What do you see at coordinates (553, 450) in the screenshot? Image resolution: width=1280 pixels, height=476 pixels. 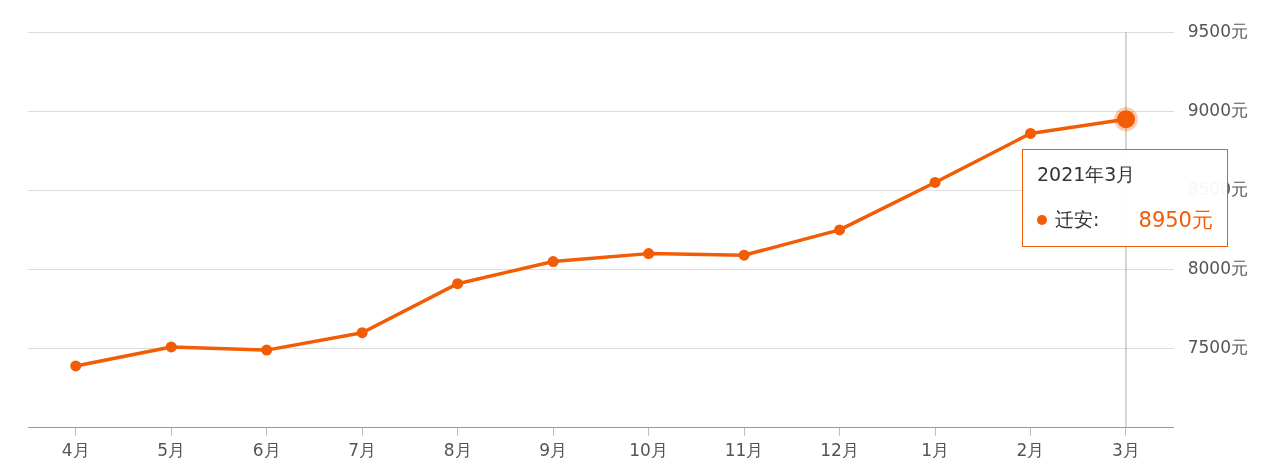 I see `x-tick-label: 9月` at bounding box center [553, 450].